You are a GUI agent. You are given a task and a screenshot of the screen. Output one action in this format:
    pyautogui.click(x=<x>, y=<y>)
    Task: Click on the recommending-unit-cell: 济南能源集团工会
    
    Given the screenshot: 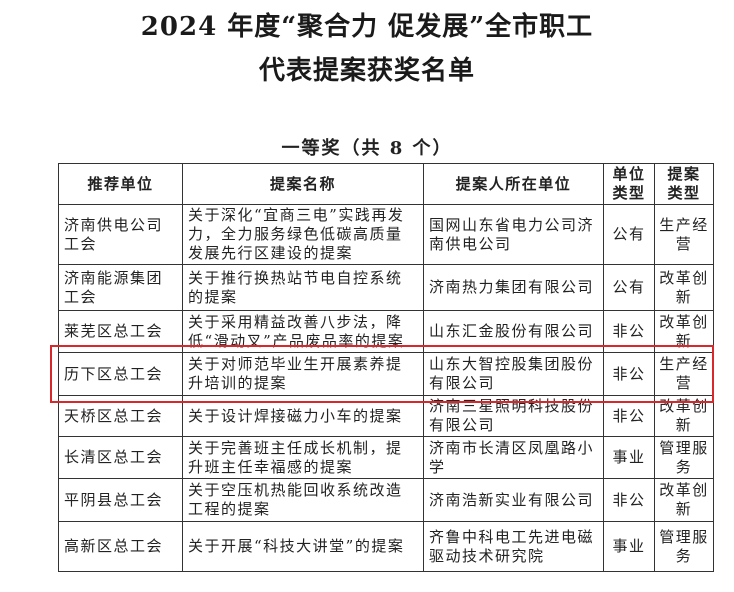 What is the action you would take?
    pyautogui.click(x=120, y=287)
    